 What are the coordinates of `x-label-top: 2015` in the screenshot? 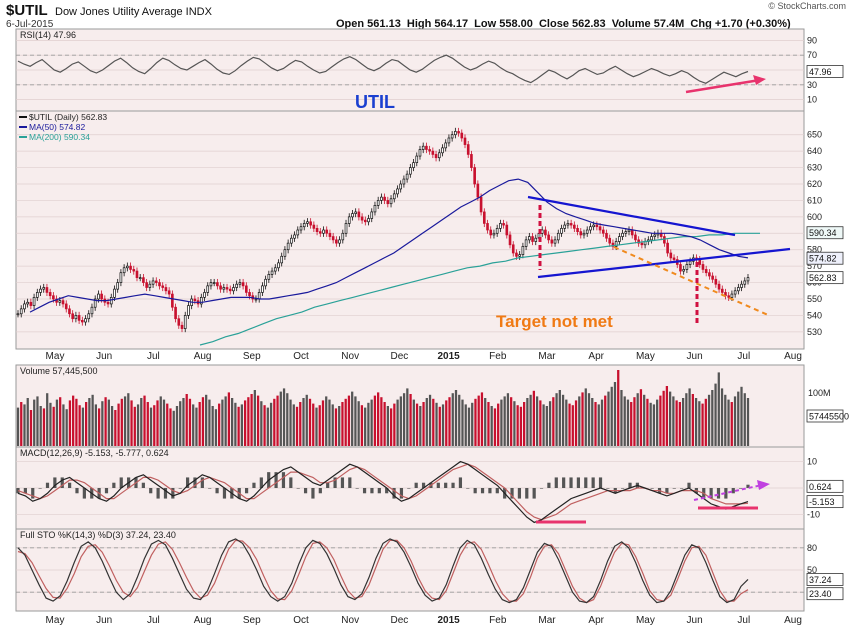 It's located at (448, 356).